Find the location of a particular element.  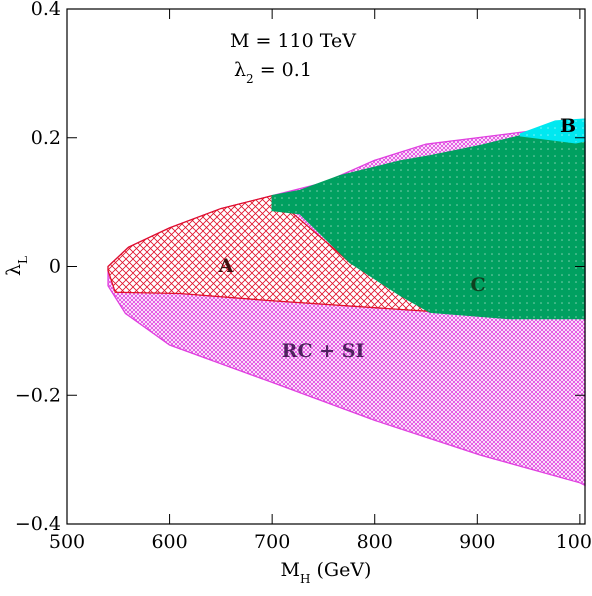

x-tick-label: 800 is located at coordinates (375, 542).